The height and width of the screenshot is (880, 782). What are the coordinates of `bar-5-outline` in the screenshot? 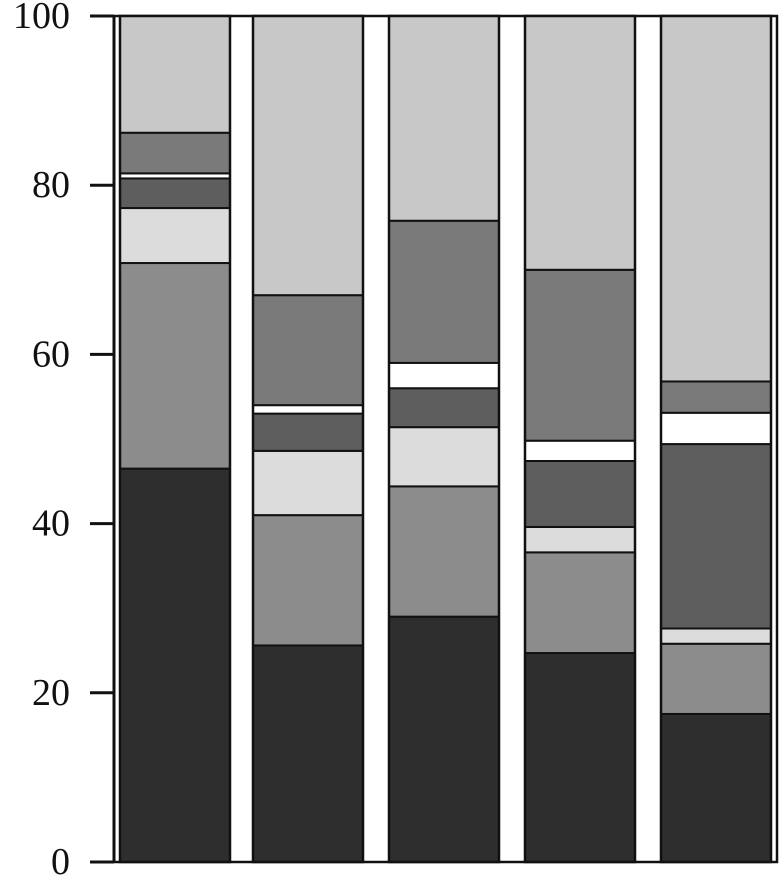 It's located at (716, 439).